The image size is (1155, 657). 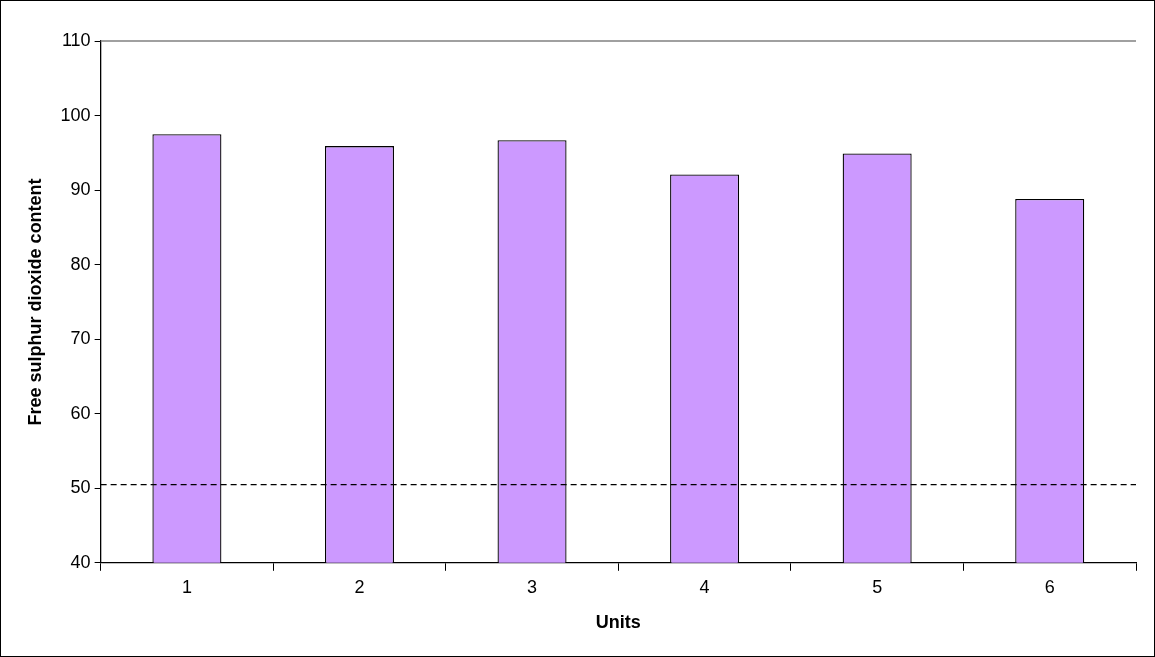 I want to click on y-tick-label: 90, so click(x=80, y=189).